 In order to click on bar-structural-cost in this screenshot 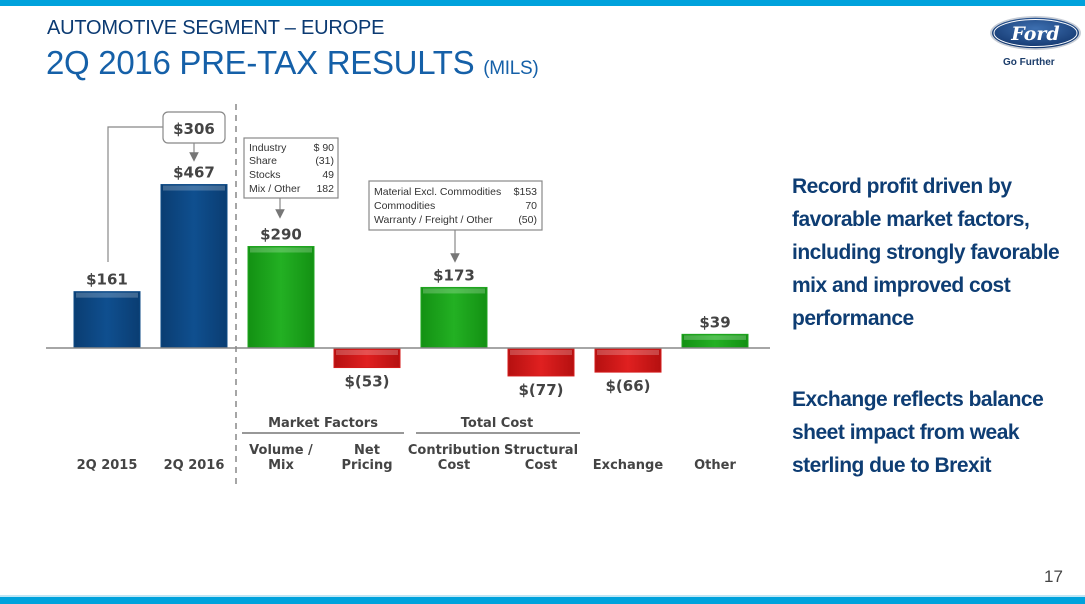, I will do `click(541, 362)`.